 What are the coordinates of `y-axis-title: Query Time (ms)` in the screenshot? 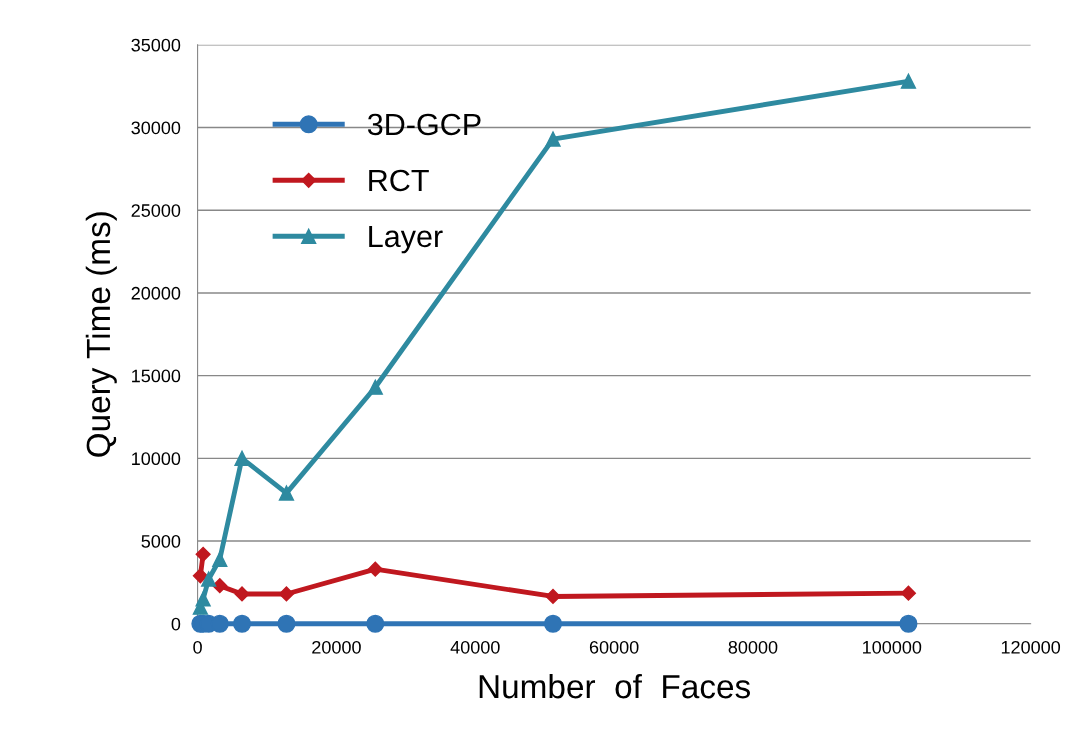 It's located at (101, 334).